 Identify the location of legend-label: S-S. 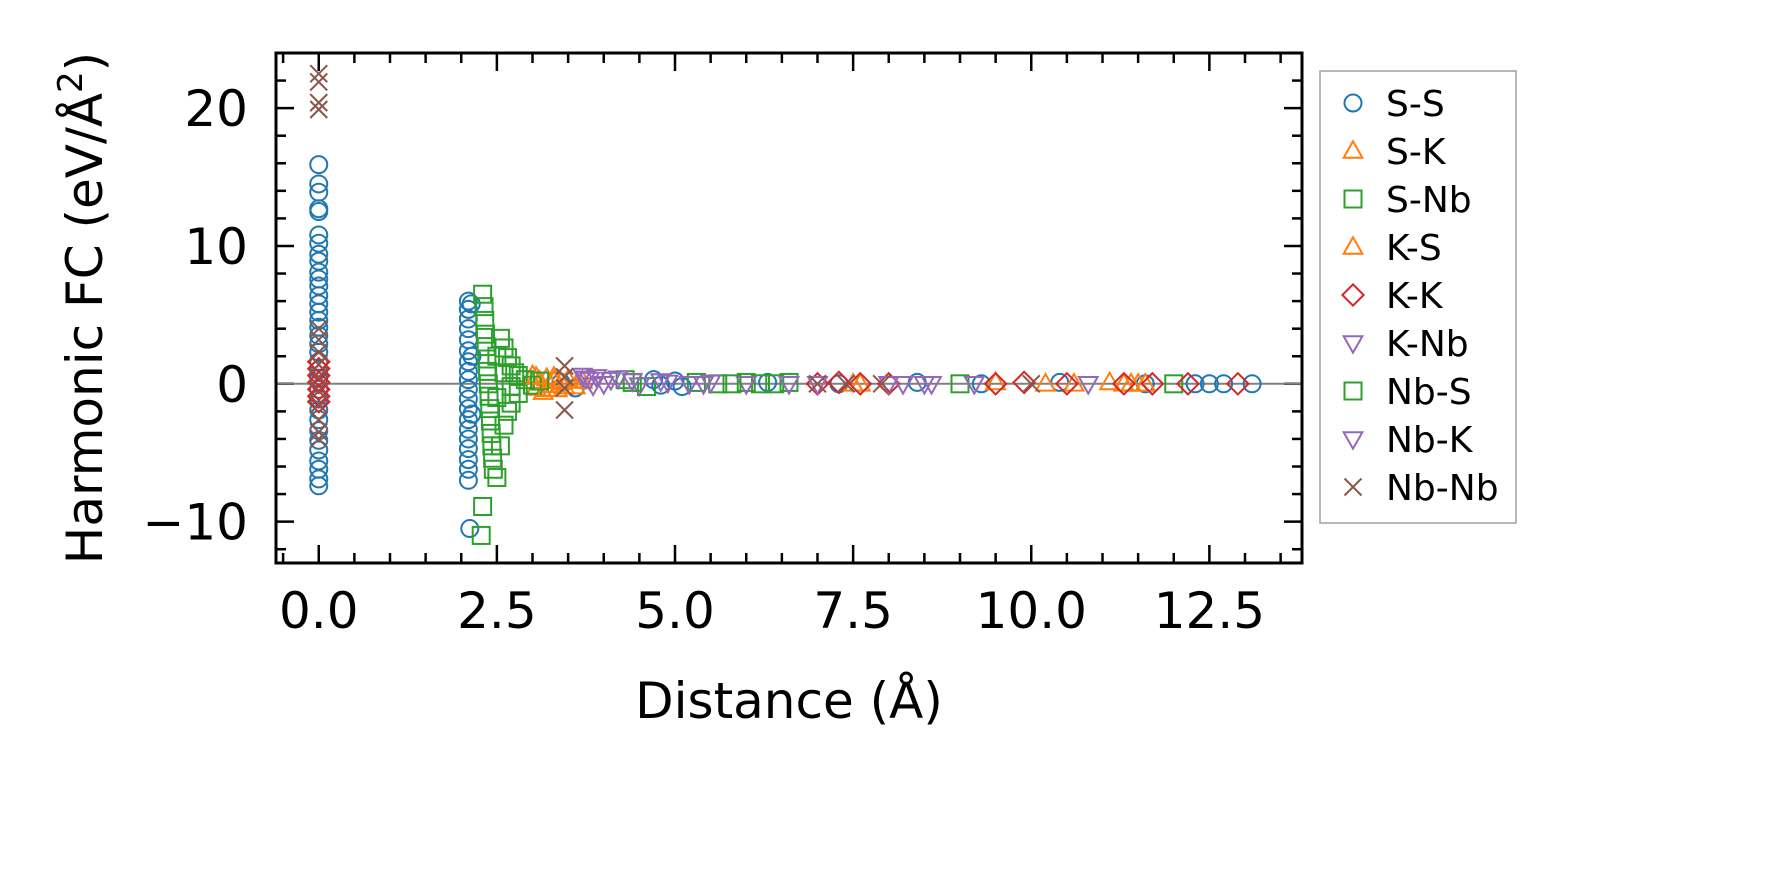
(1415, 104).